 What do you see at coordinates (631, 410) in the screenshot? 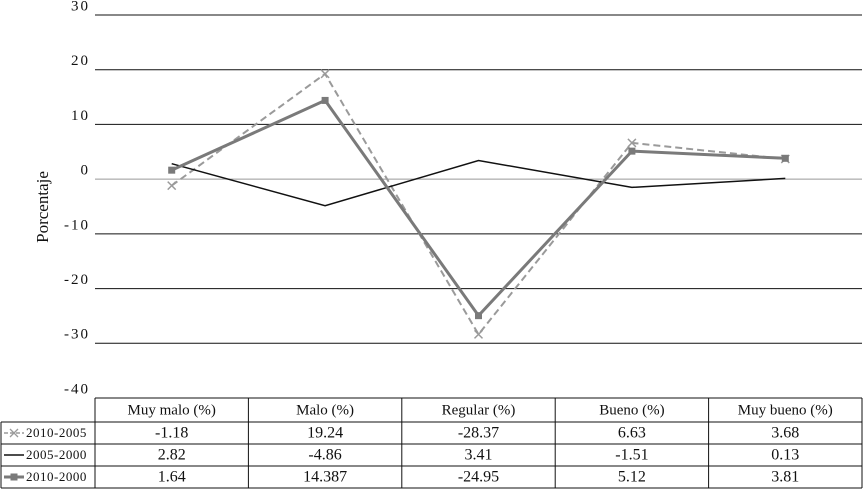
I see `category-label: Bueno (%)` at bounding box center [631, 410].